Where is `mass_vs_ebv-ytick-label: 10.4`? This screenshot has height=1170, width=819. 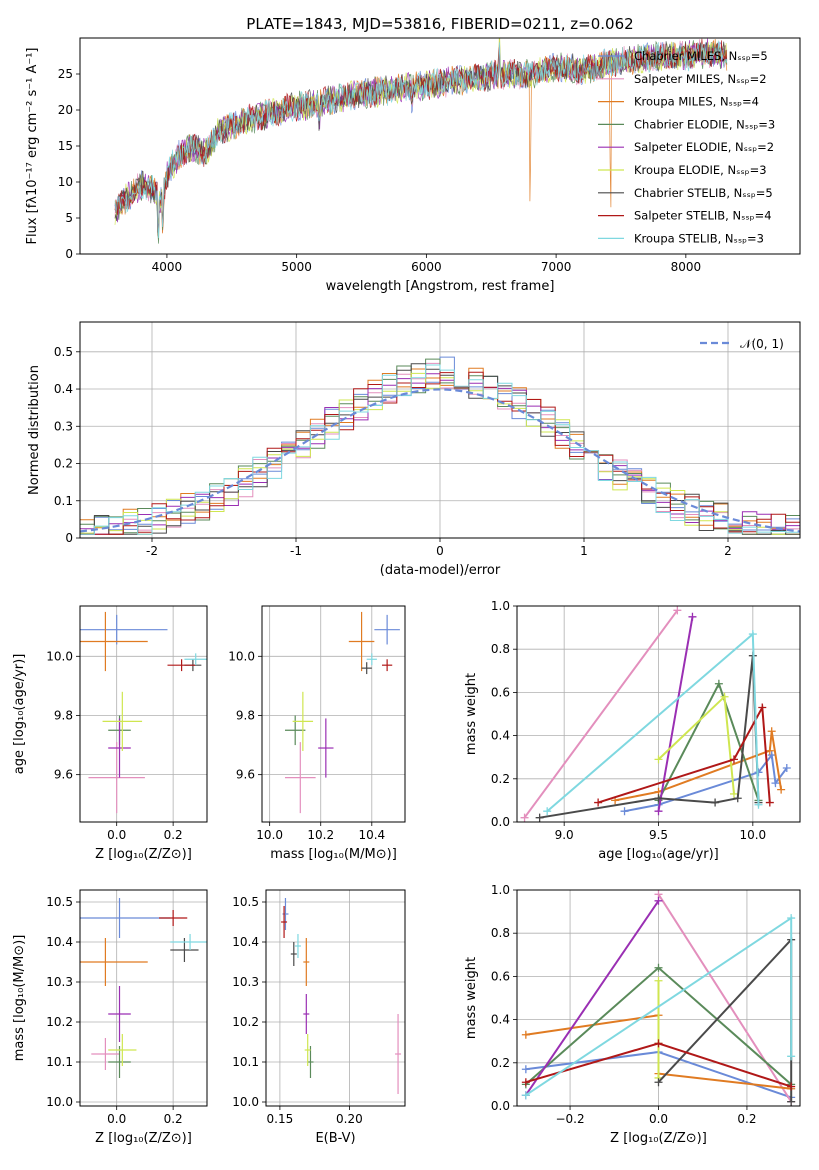 mass_vs_ebv-ytick-label: 10.4 is located at coordinates (245, 942).